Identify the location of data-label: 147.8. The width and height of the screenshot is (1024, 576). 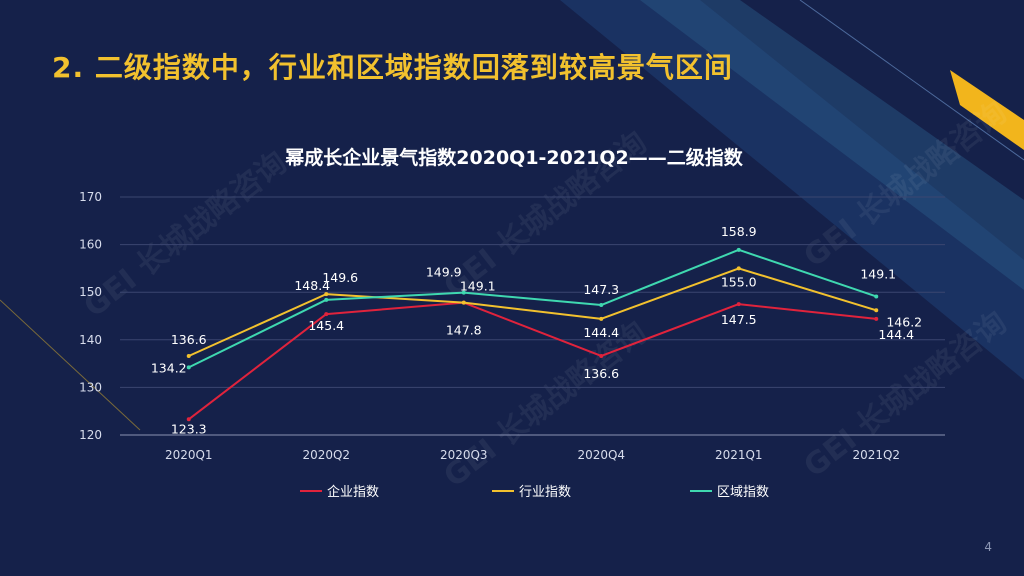
(464, 330).